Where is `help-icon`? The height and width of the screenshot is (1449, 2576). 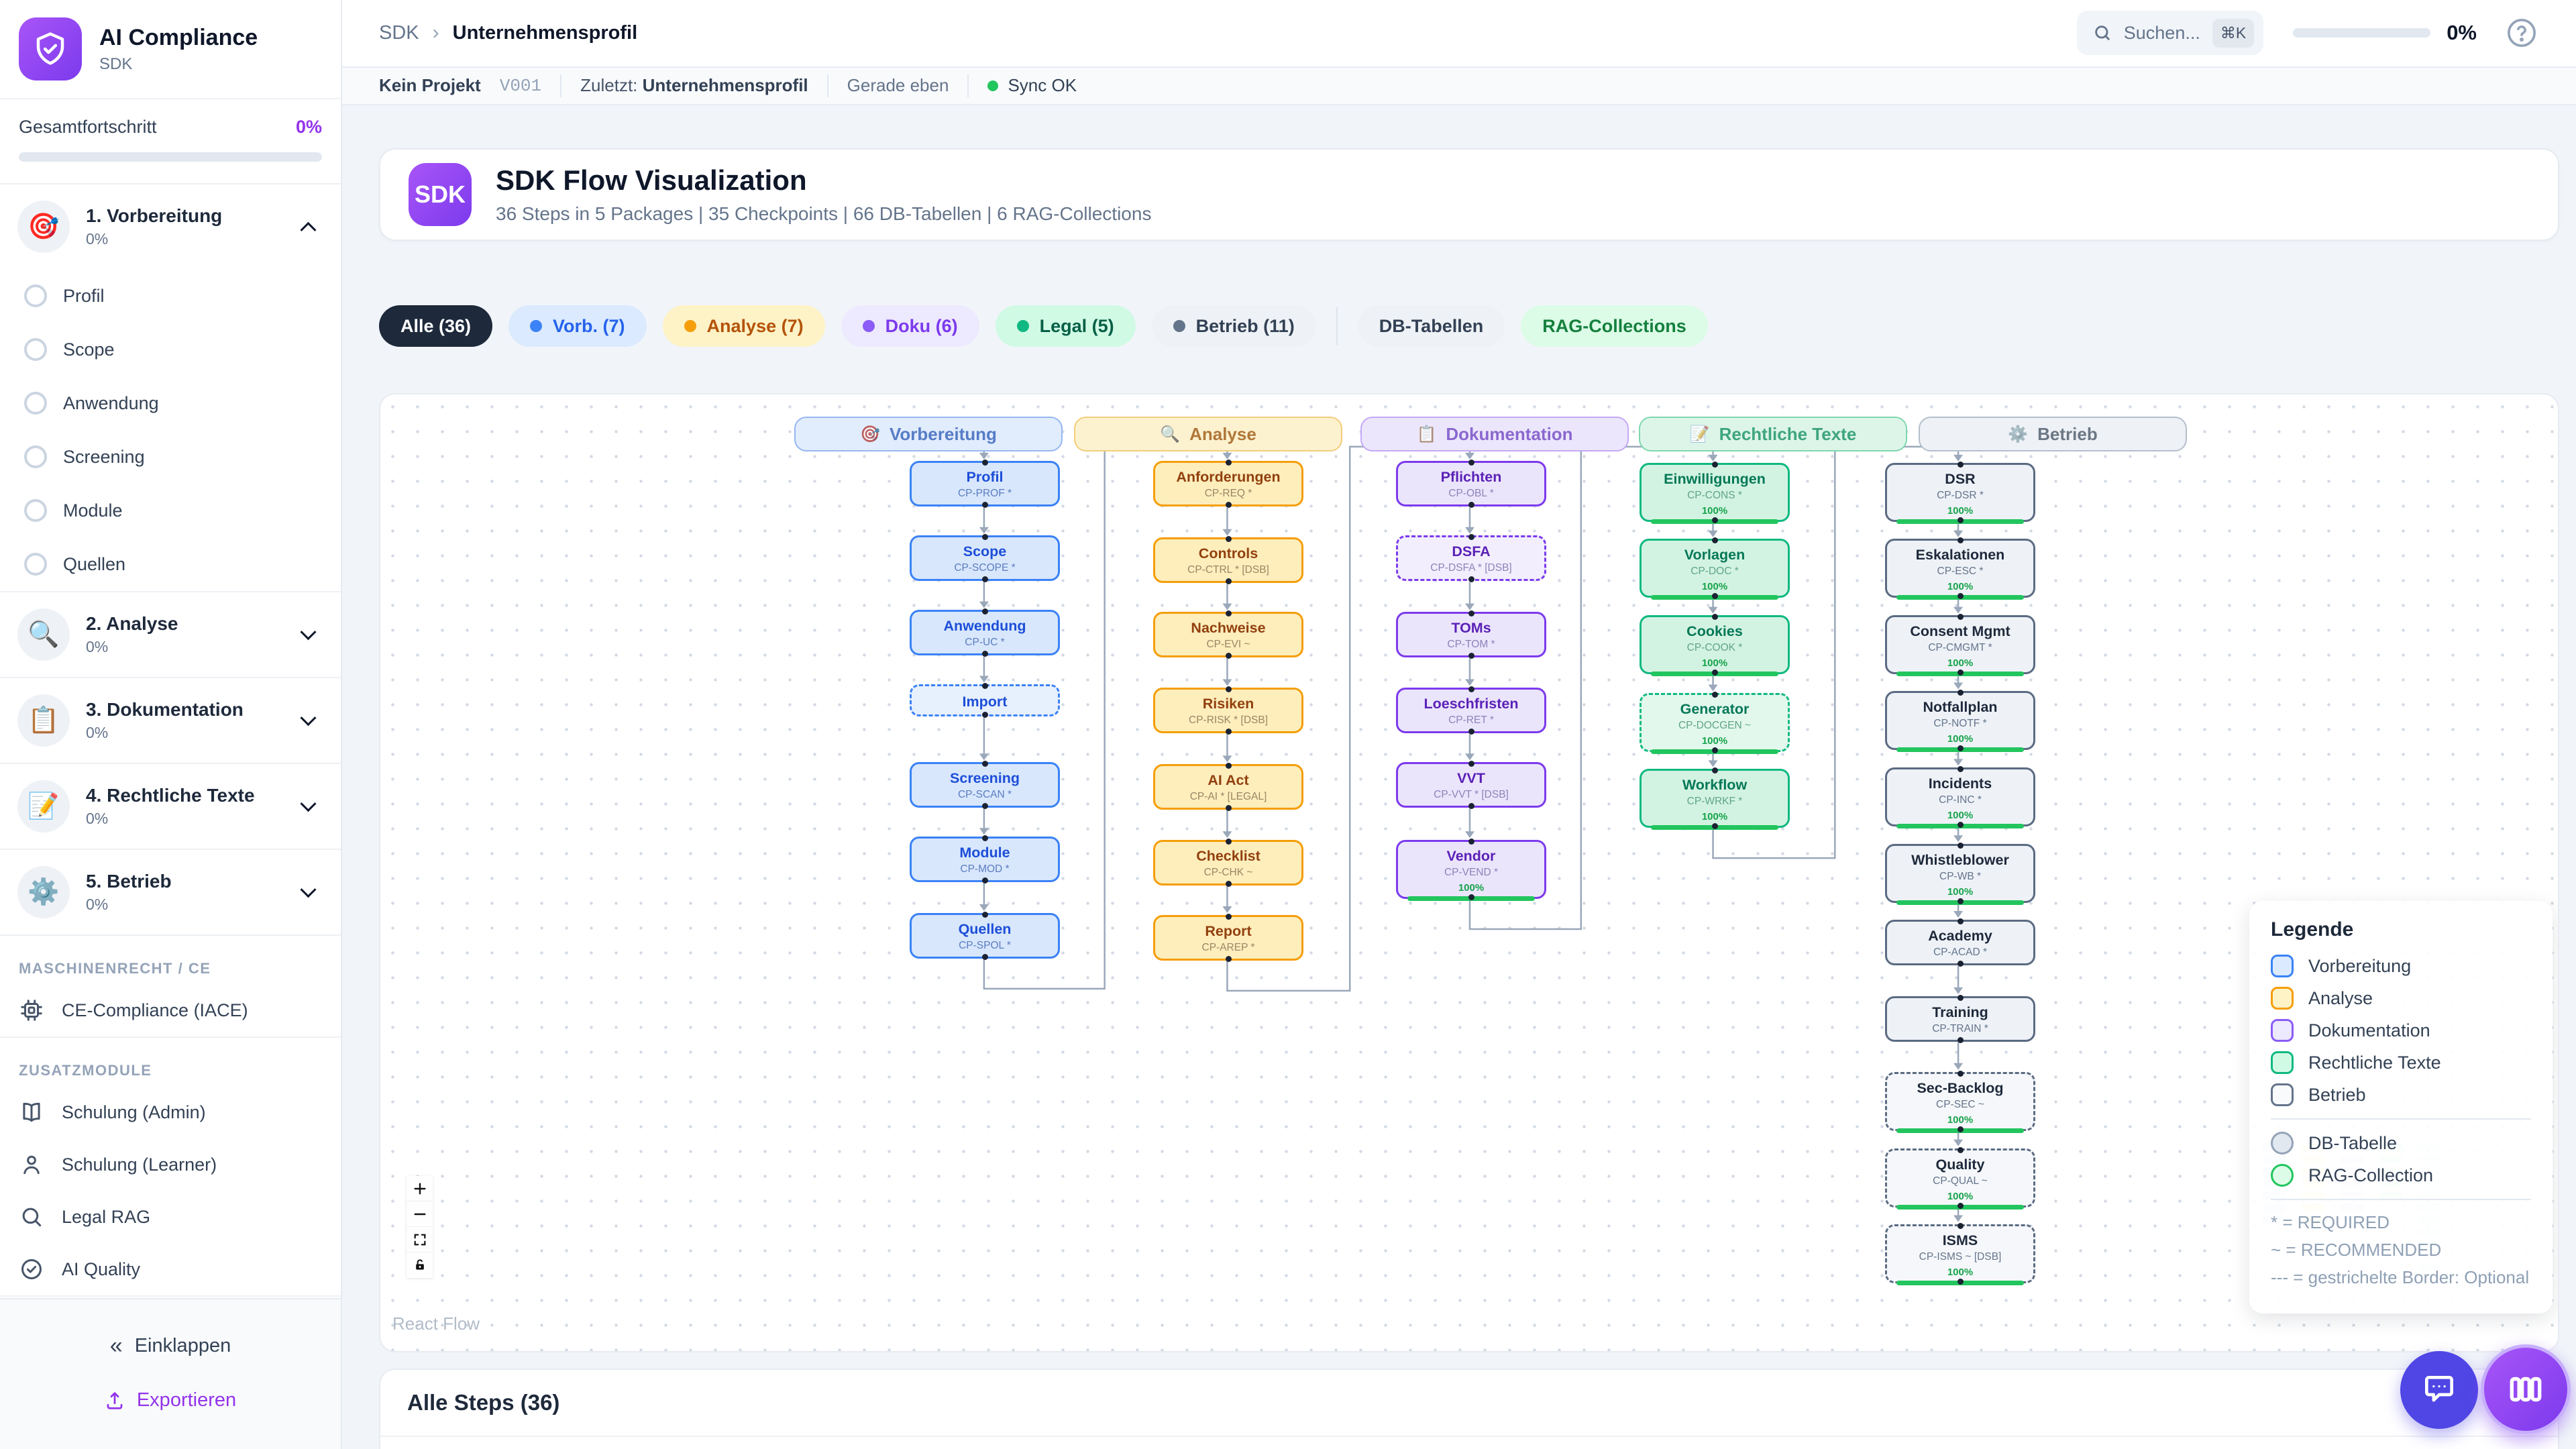
help-icon is located at coordinates (2521, 32).